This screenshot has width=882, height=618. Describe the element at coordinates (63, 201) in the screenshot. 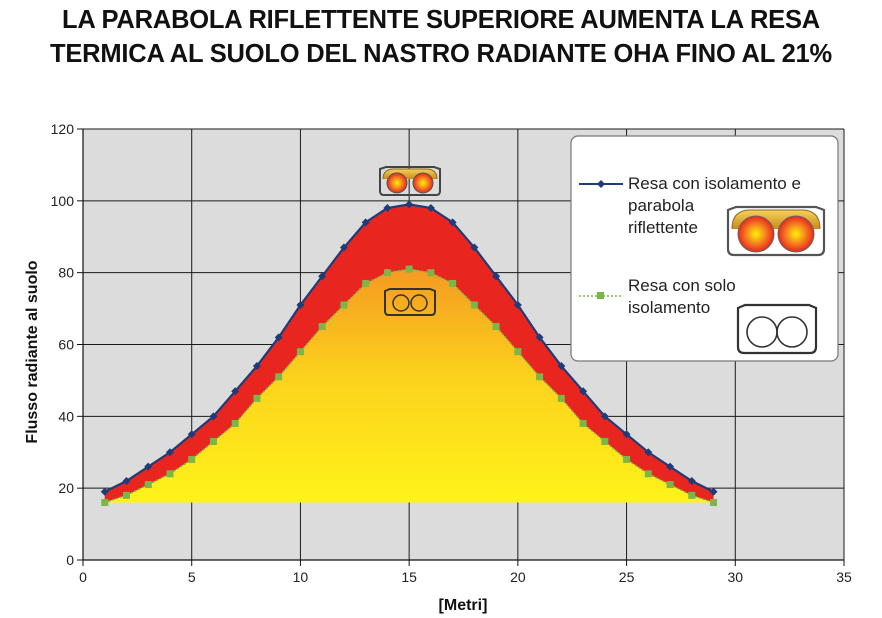

I see `y-tick-label-5: 100` at that location.